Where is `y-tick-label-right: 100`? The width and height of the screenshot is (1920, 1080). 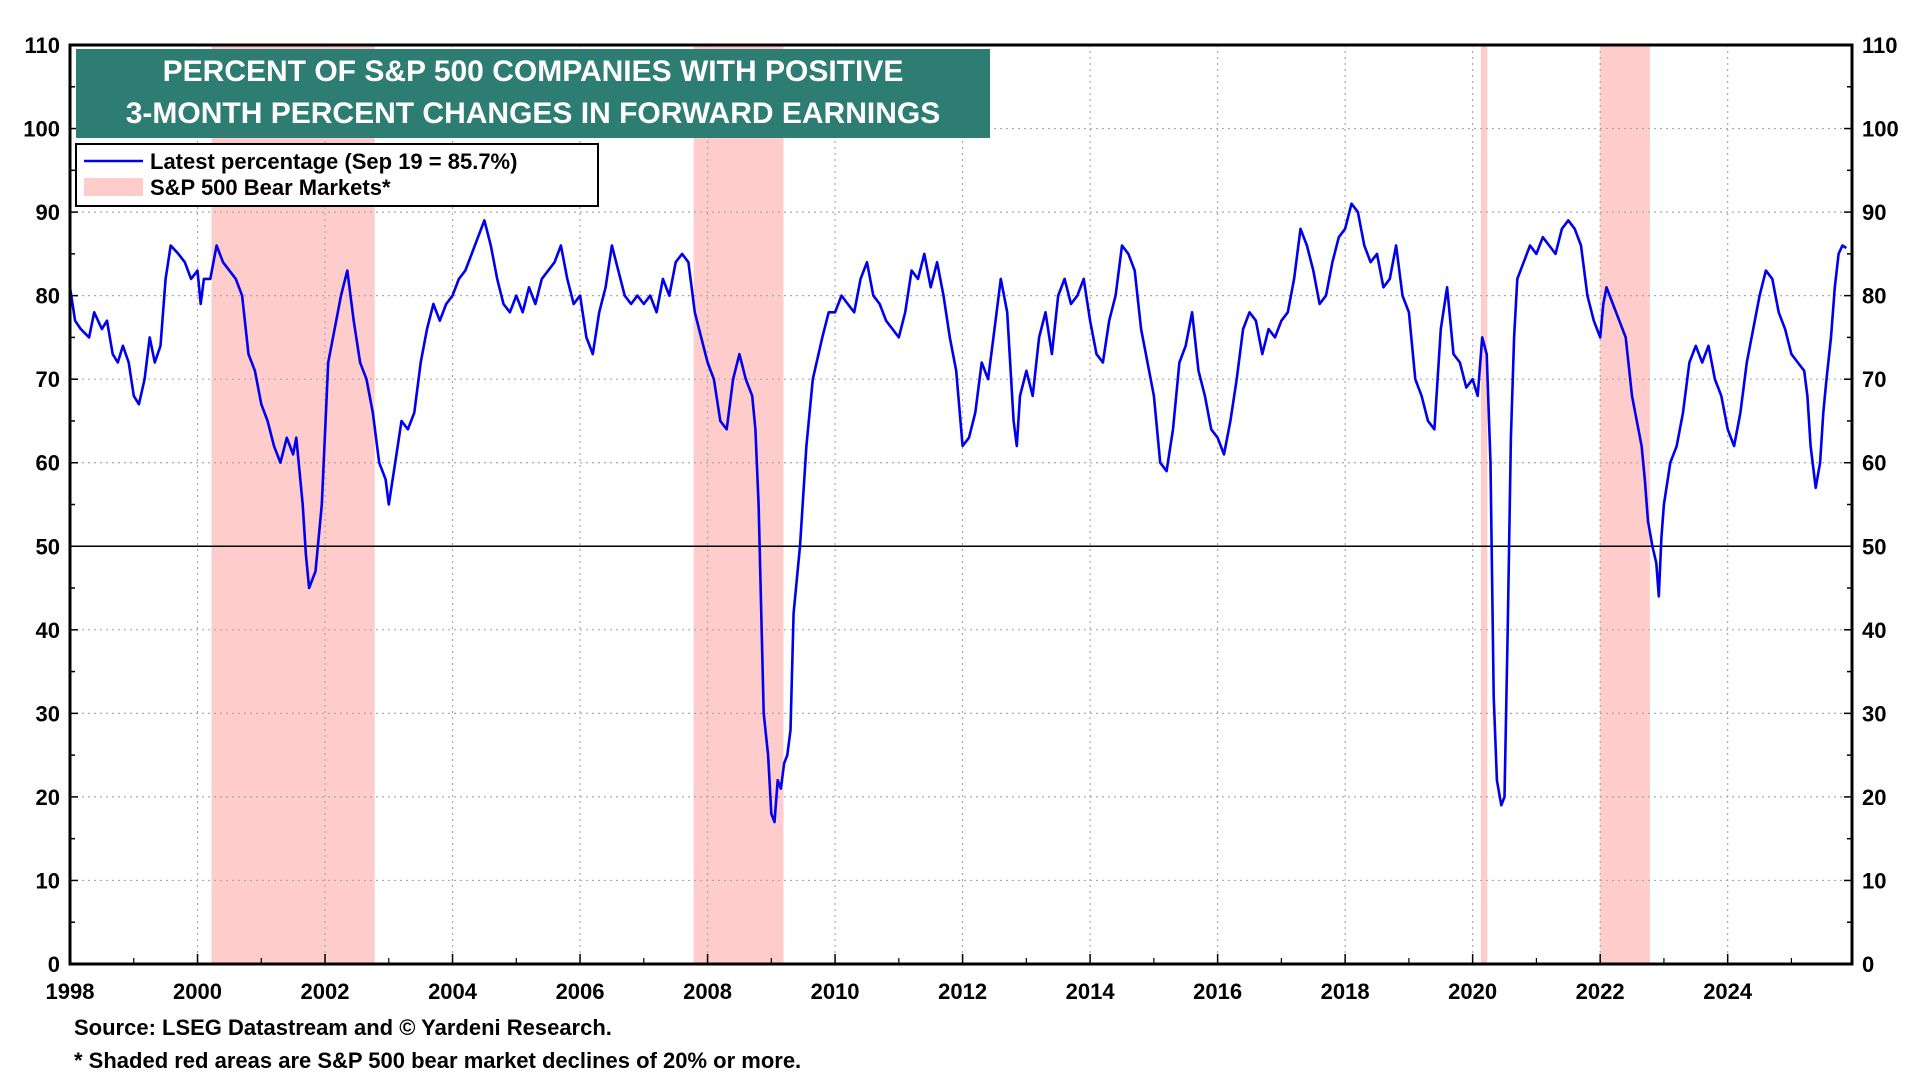 y-tick-label-right: 100 is located at coordinates (1880, 129).